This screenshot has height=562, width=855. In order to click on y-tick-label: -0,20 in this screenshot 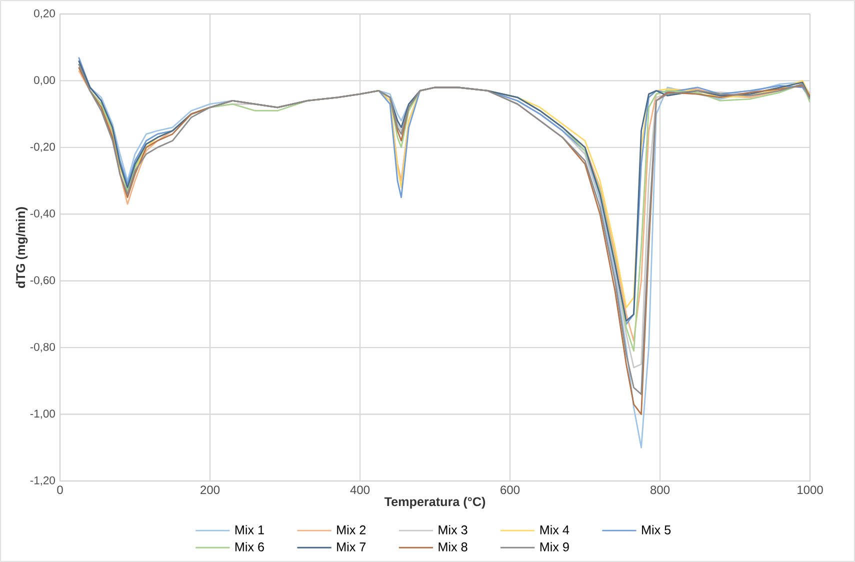, I will do `click(42, 147)`.